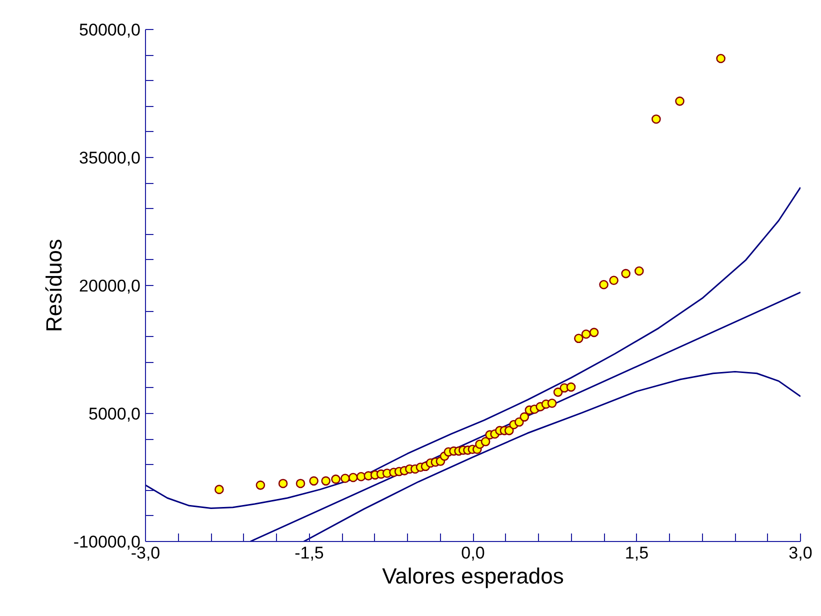 This screenshot has width=821, height=616. What do you see at coordinates (109, 30) in the screenshot?
I see `y-tick-label: 50000,0` at bounding box center [109, 30].